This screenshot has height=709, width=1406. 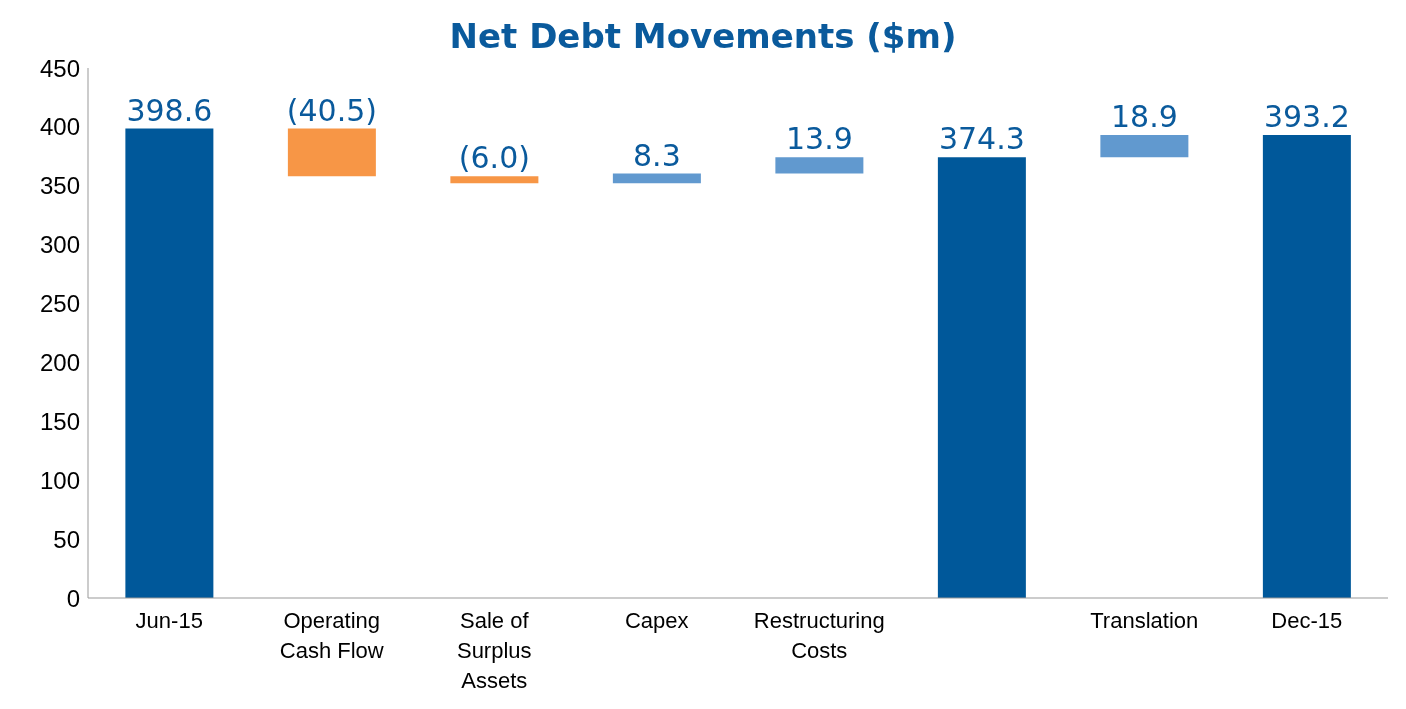 What do you see at coordinates (494, 158) in the screenshot?
I see `data-label: (6.0)` at bounding box center [494, 158].